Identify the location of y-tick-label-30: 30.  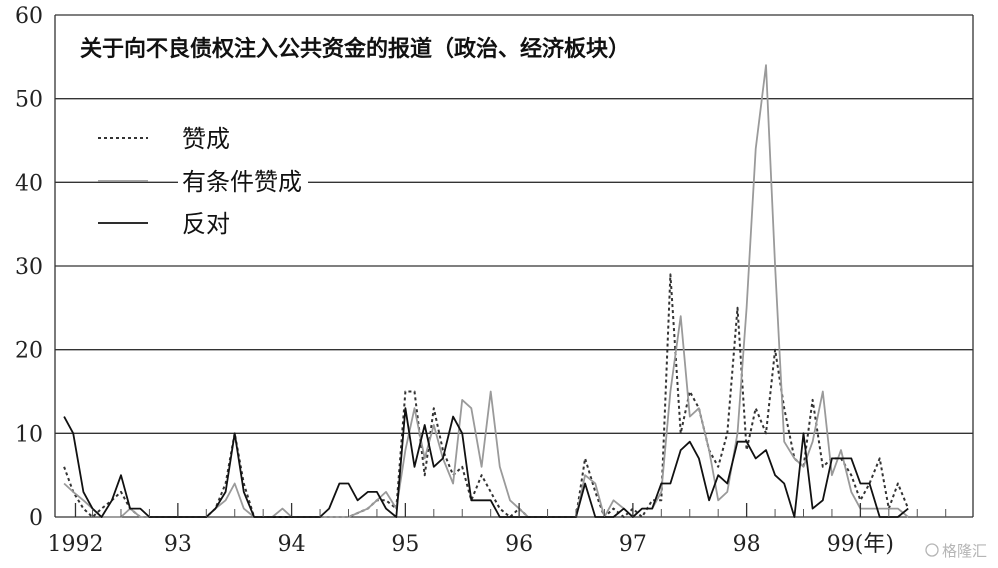
(29, 267).